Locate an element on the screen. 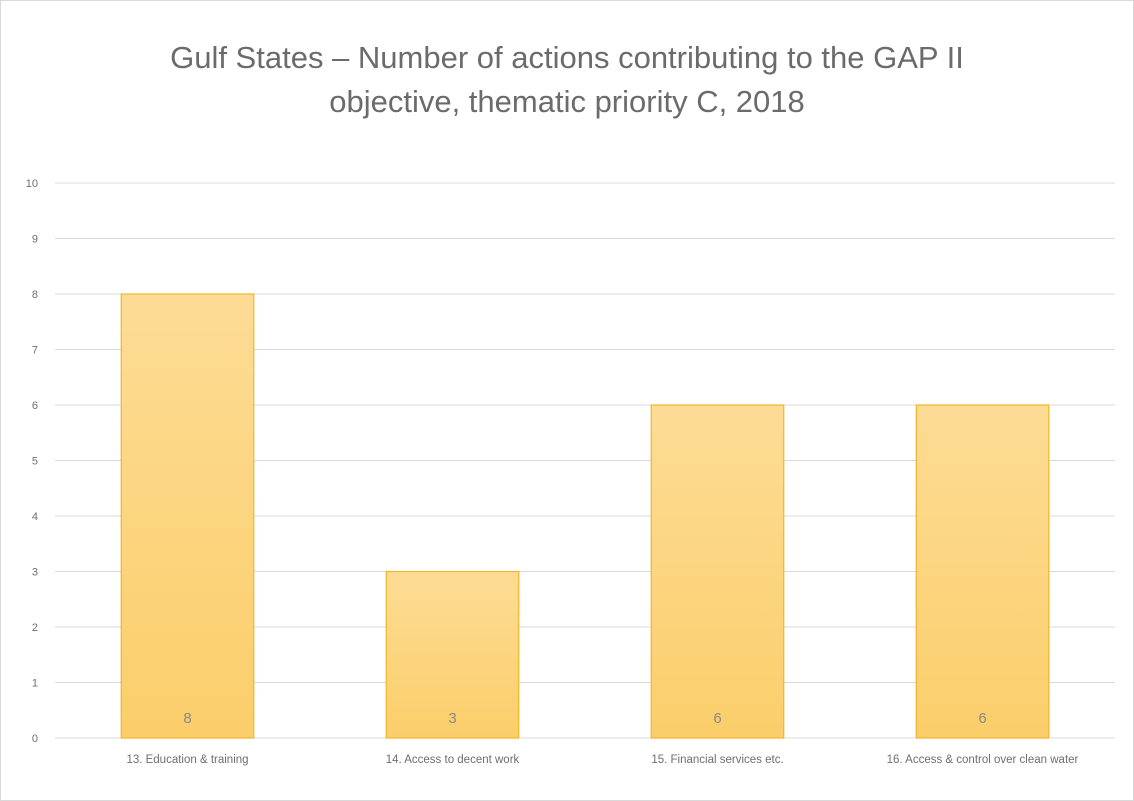 This screenshot has width=1134, height=801. y-tick-label: 7 is located at coordinates (35, 351).